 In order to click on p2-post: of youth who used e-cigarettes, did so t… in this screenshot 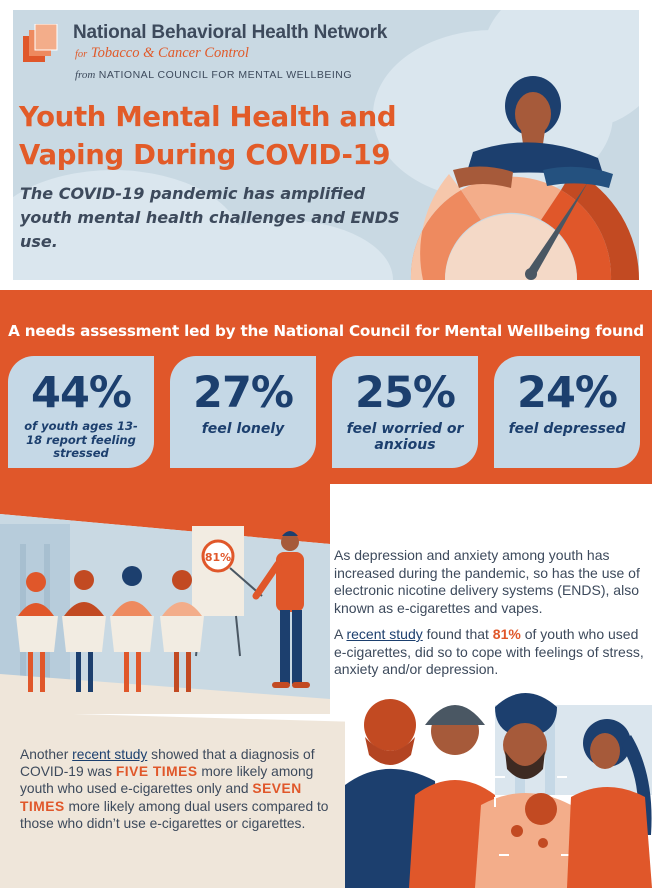, I will do `click(489, 651)`.